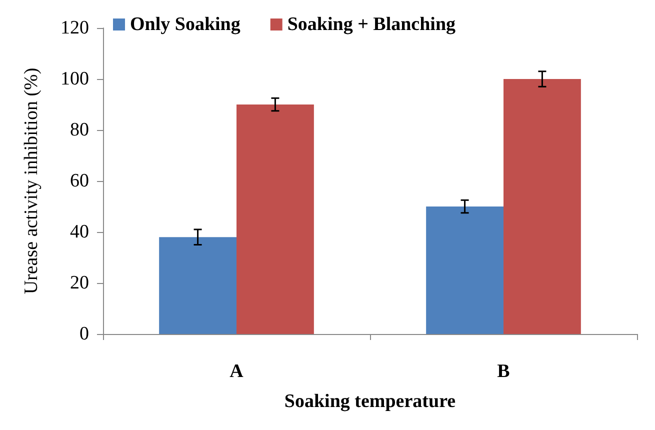 The image size is (655, 430). Describe the element at coordinates (370, 401) in the screenshot. I see `x-axis-title: Soaking temperature` at that location.